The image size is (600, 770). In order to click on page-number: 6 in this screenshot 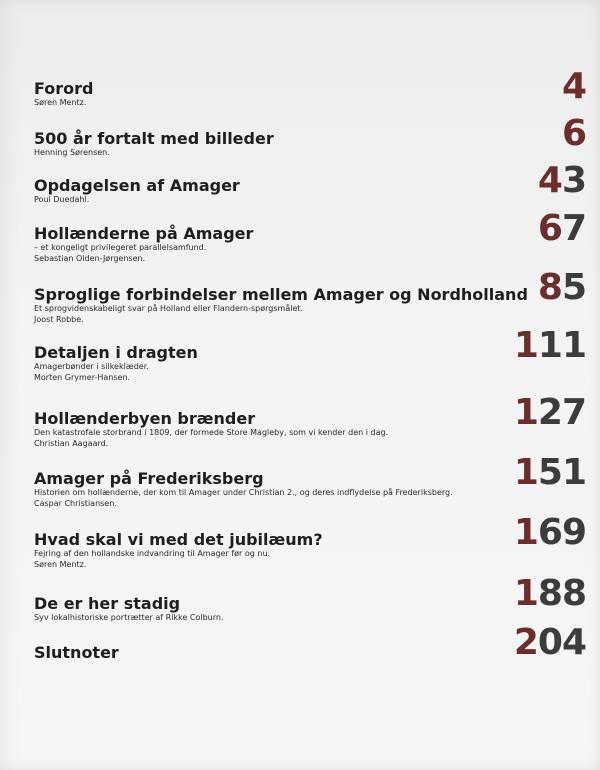, I will do `click(574, 133)`.